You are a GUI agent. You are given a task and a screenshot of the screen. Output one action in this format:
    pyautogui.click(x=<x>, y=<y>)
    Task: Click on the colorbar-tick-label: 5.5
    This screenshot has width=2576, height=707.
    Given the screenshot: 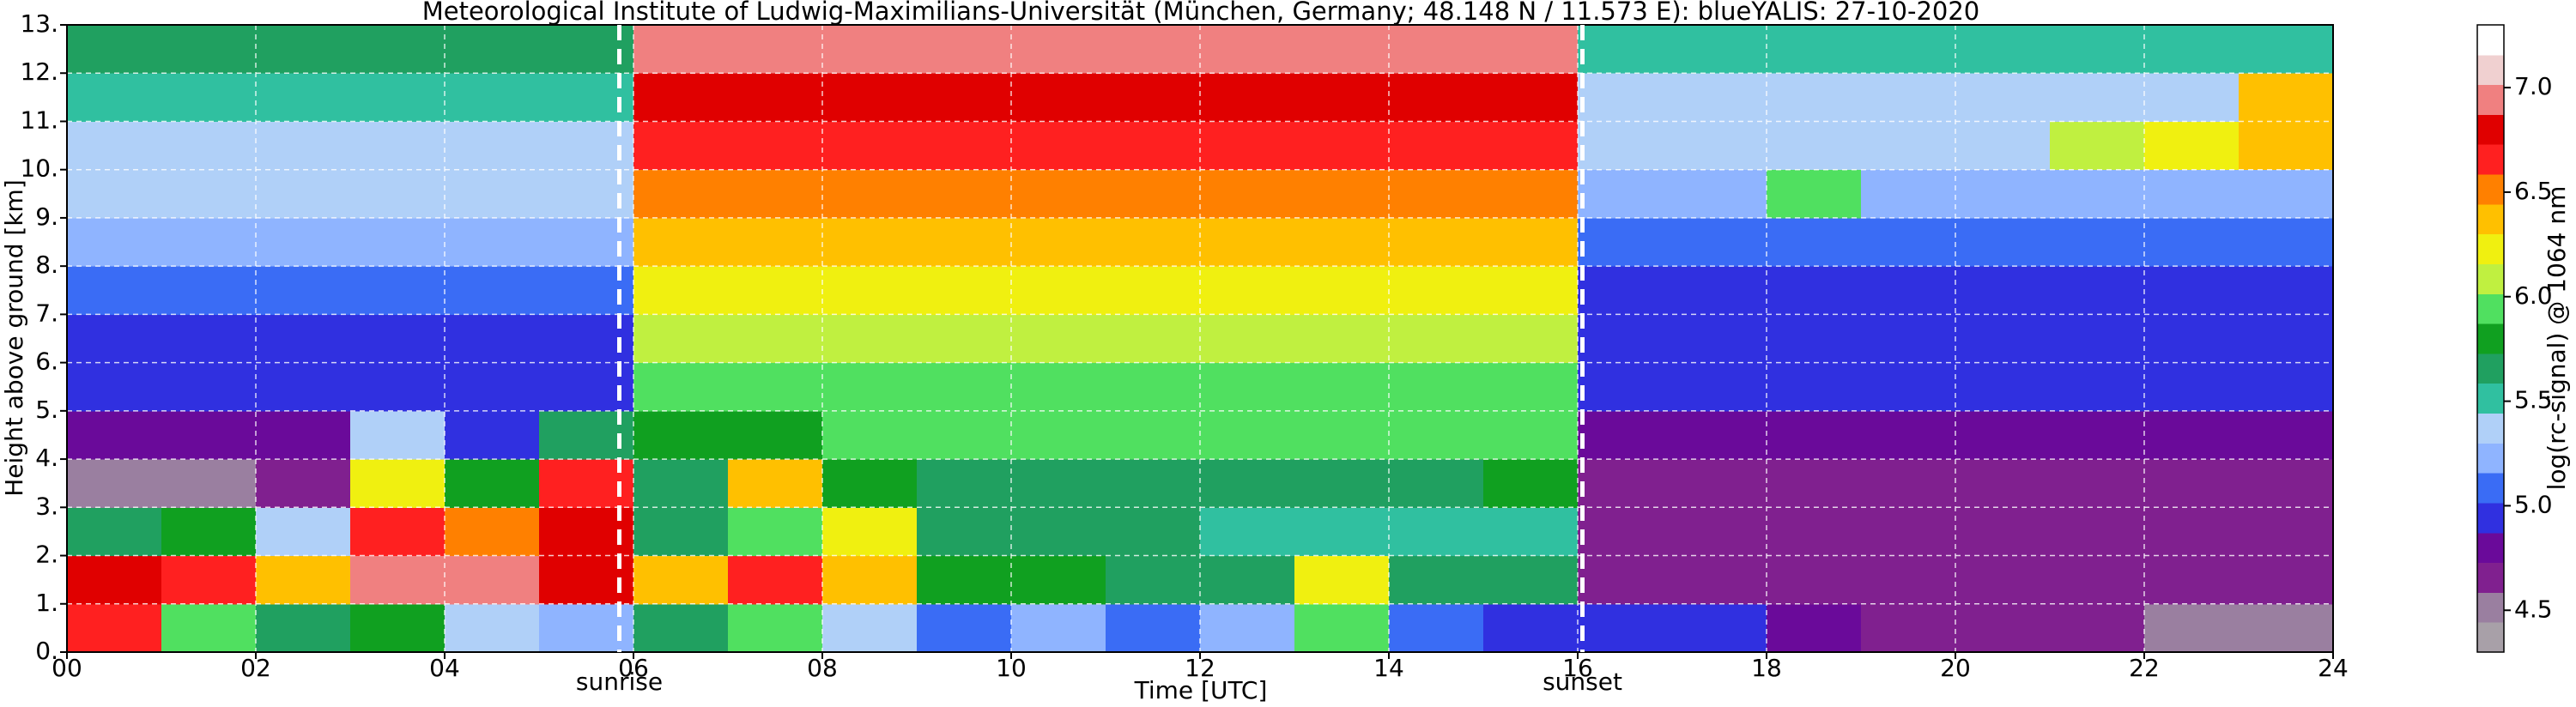 What is the action you would take?
    pyautogui.click(x=2533, y=400)
    